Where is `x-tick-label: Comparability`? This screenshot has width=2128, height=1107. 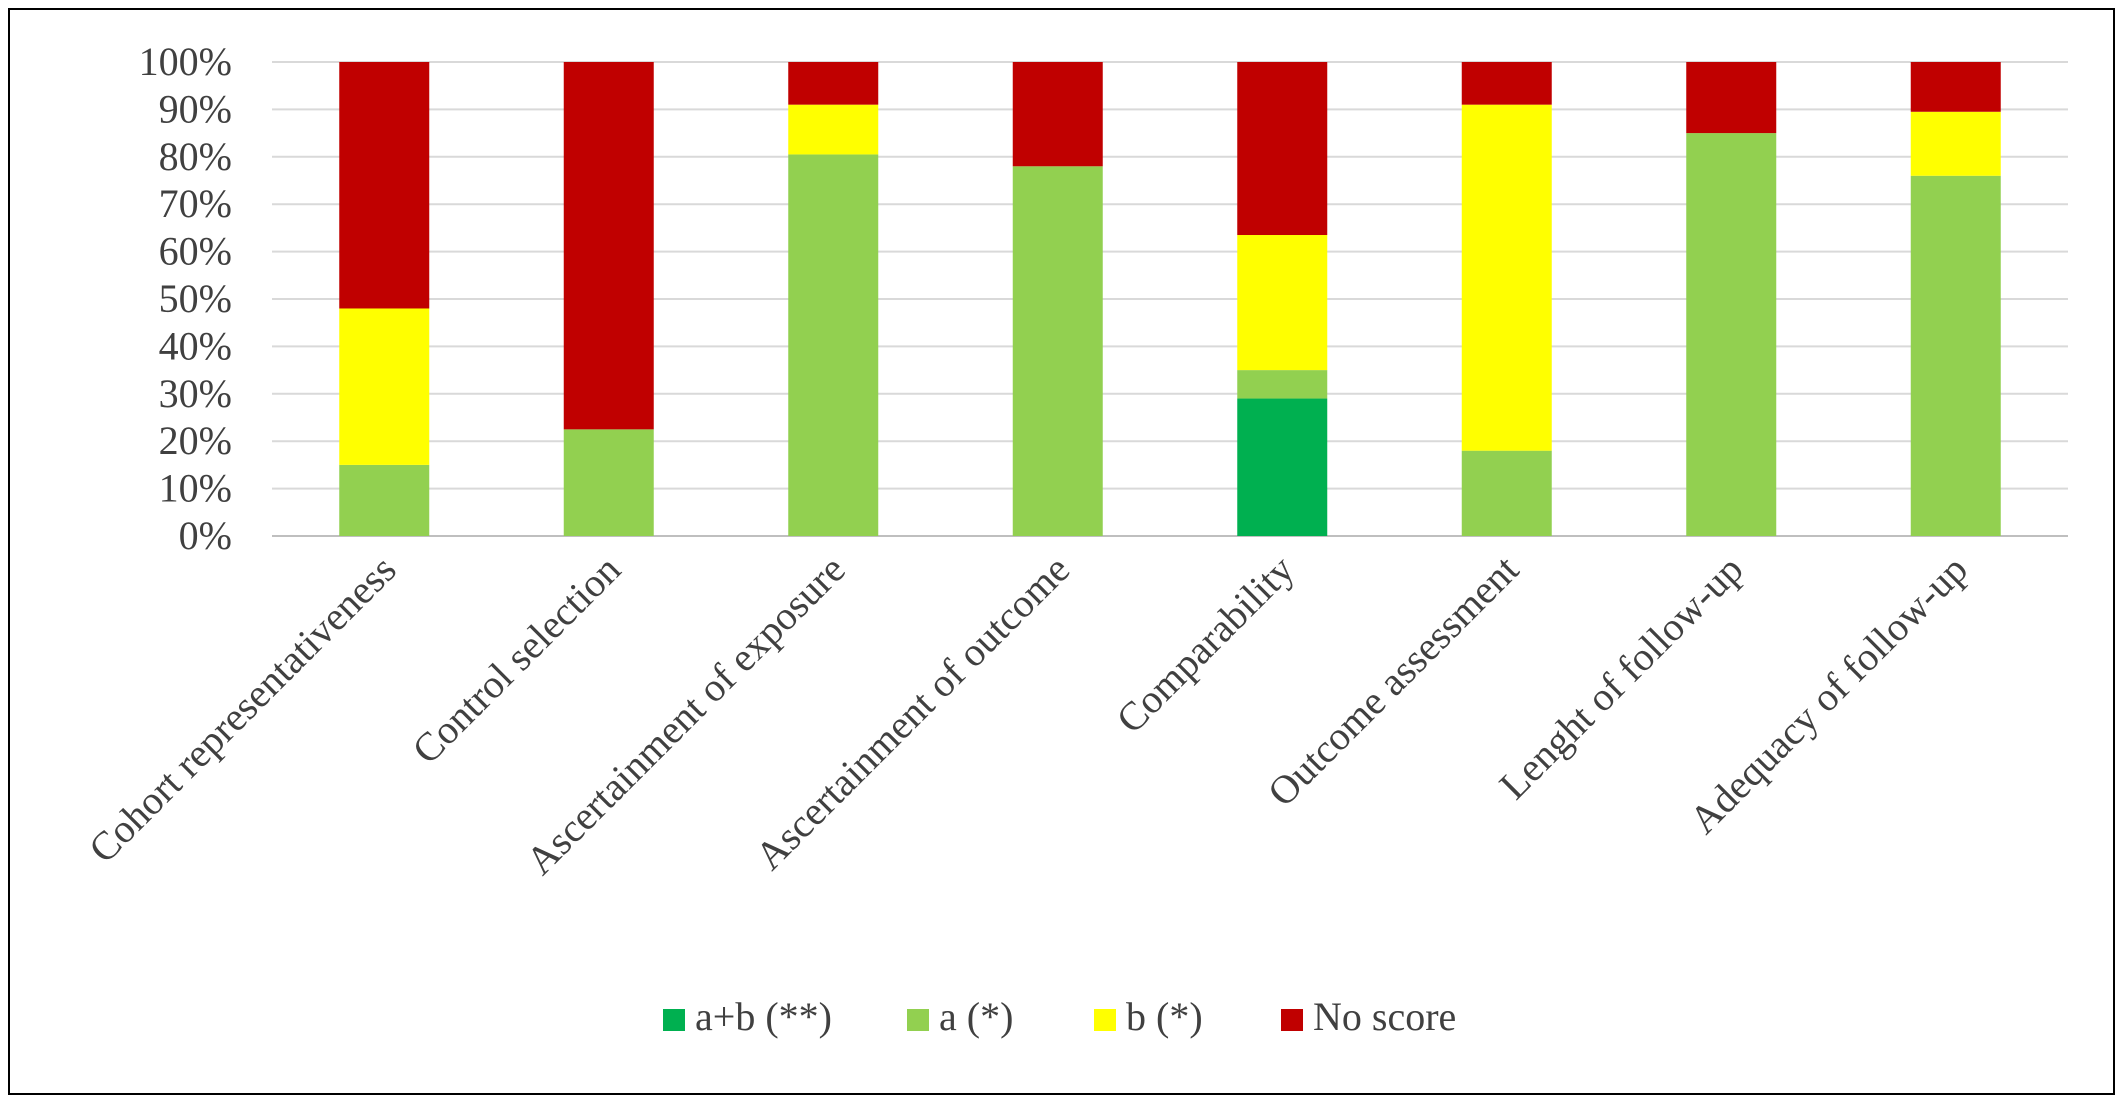
x-tick-label: Comparability is located at coordinates (1204, 644).